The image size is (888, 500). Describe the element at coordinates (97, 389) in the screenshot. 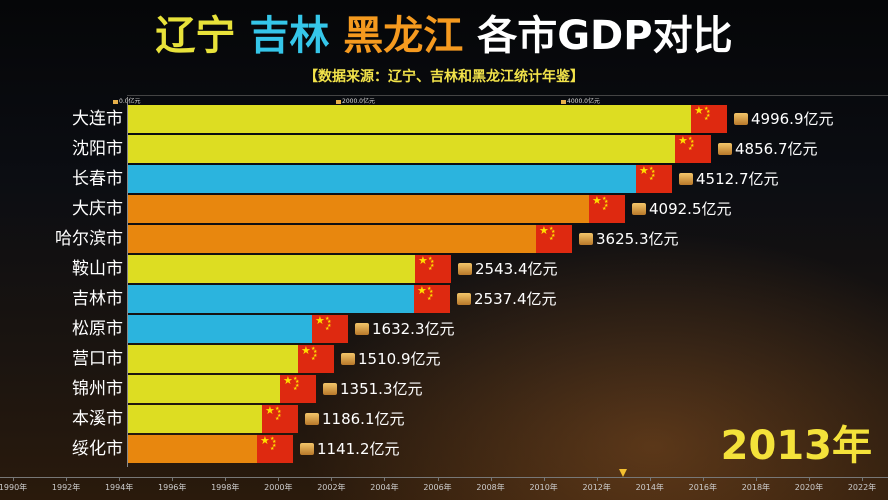

I see `category-label: 锦州市` at that location.